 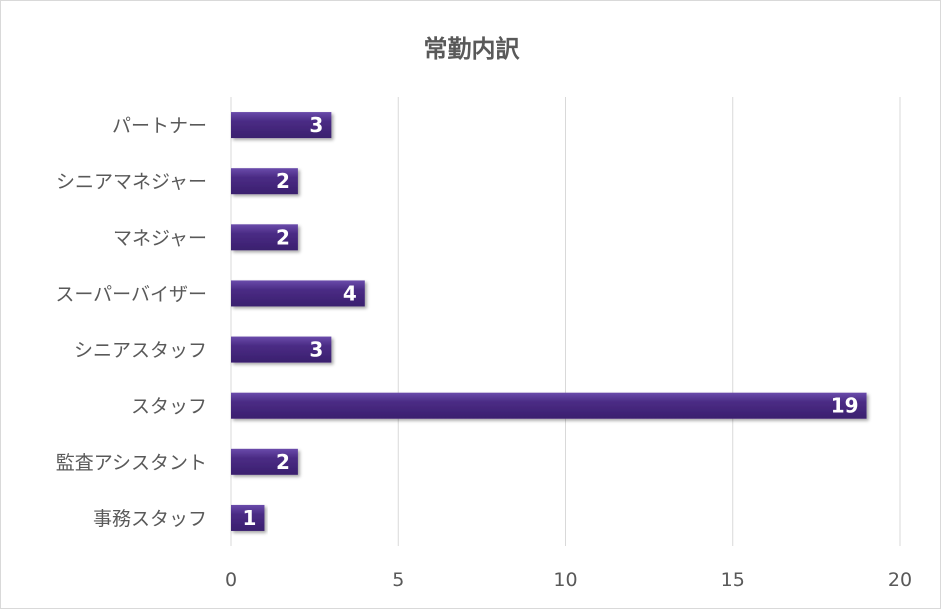 What do you see at coordinates (231, 580) in the screenshot?
I see `x-tick-label: 0` at bounding box center [231, 580].